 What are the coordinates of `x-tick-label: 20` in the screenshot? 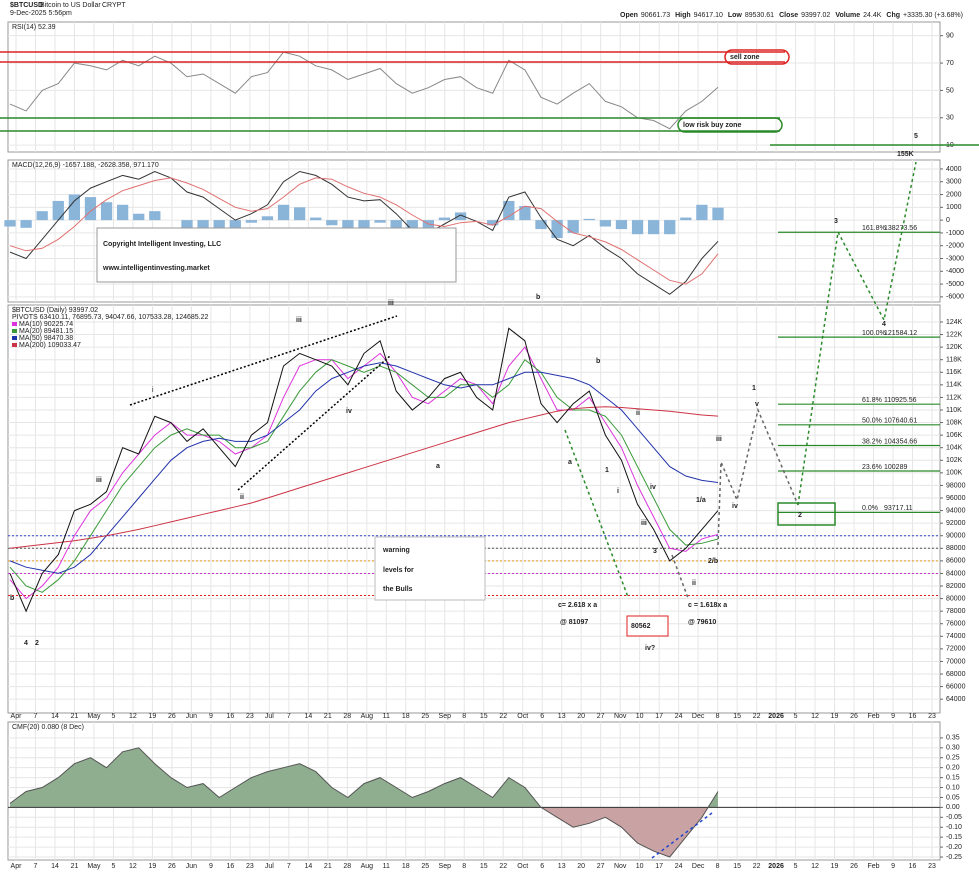 It's located at (581, 866).